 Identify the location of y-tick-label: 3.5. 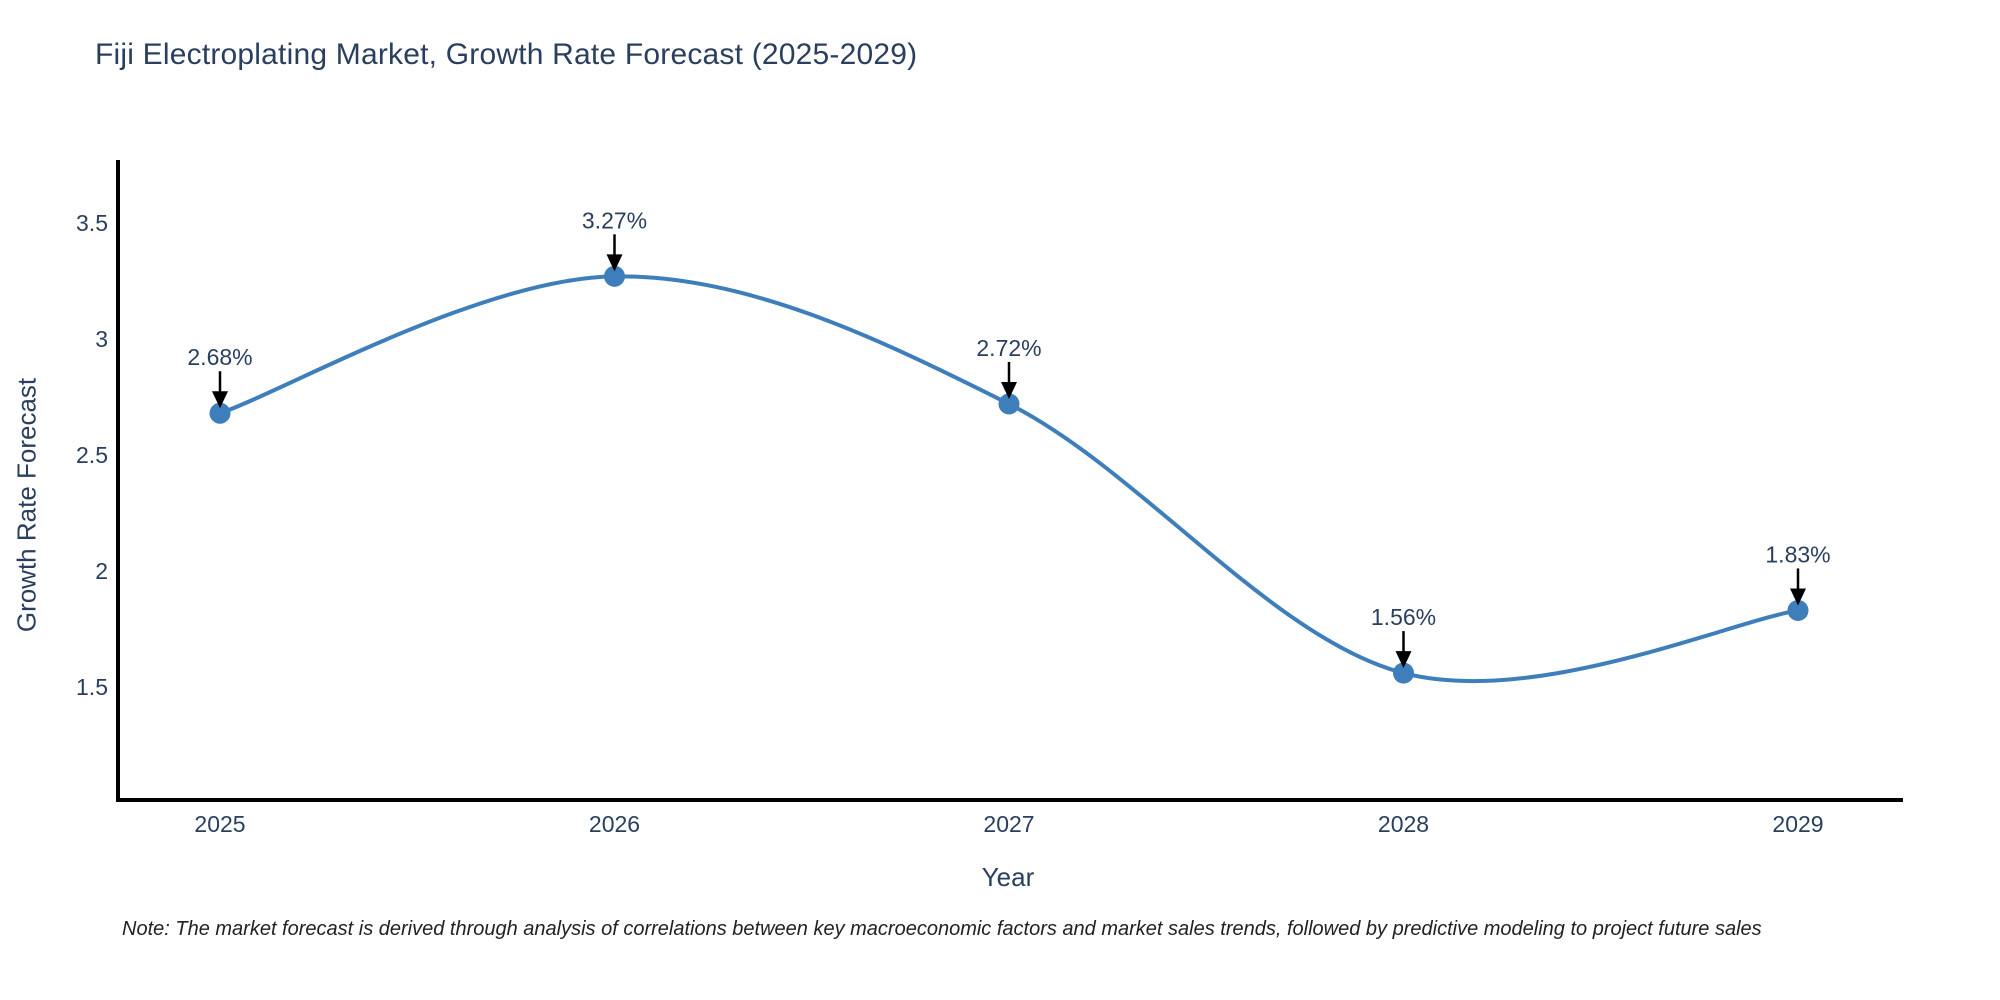
(92, 223).